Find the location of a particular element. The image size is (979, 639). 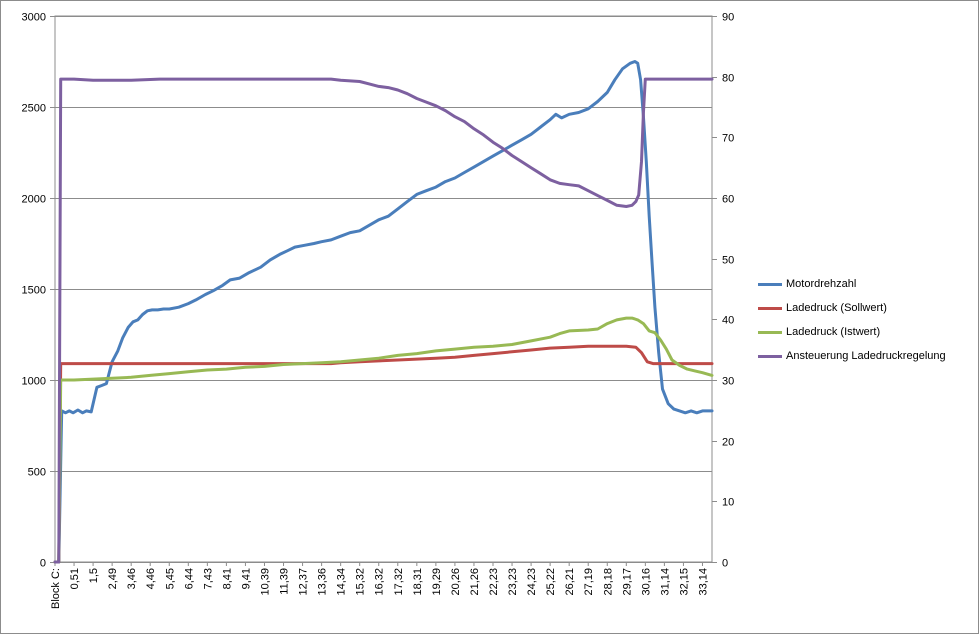

legend-label: Motordrehzahl is located at coordinates (821, 284).